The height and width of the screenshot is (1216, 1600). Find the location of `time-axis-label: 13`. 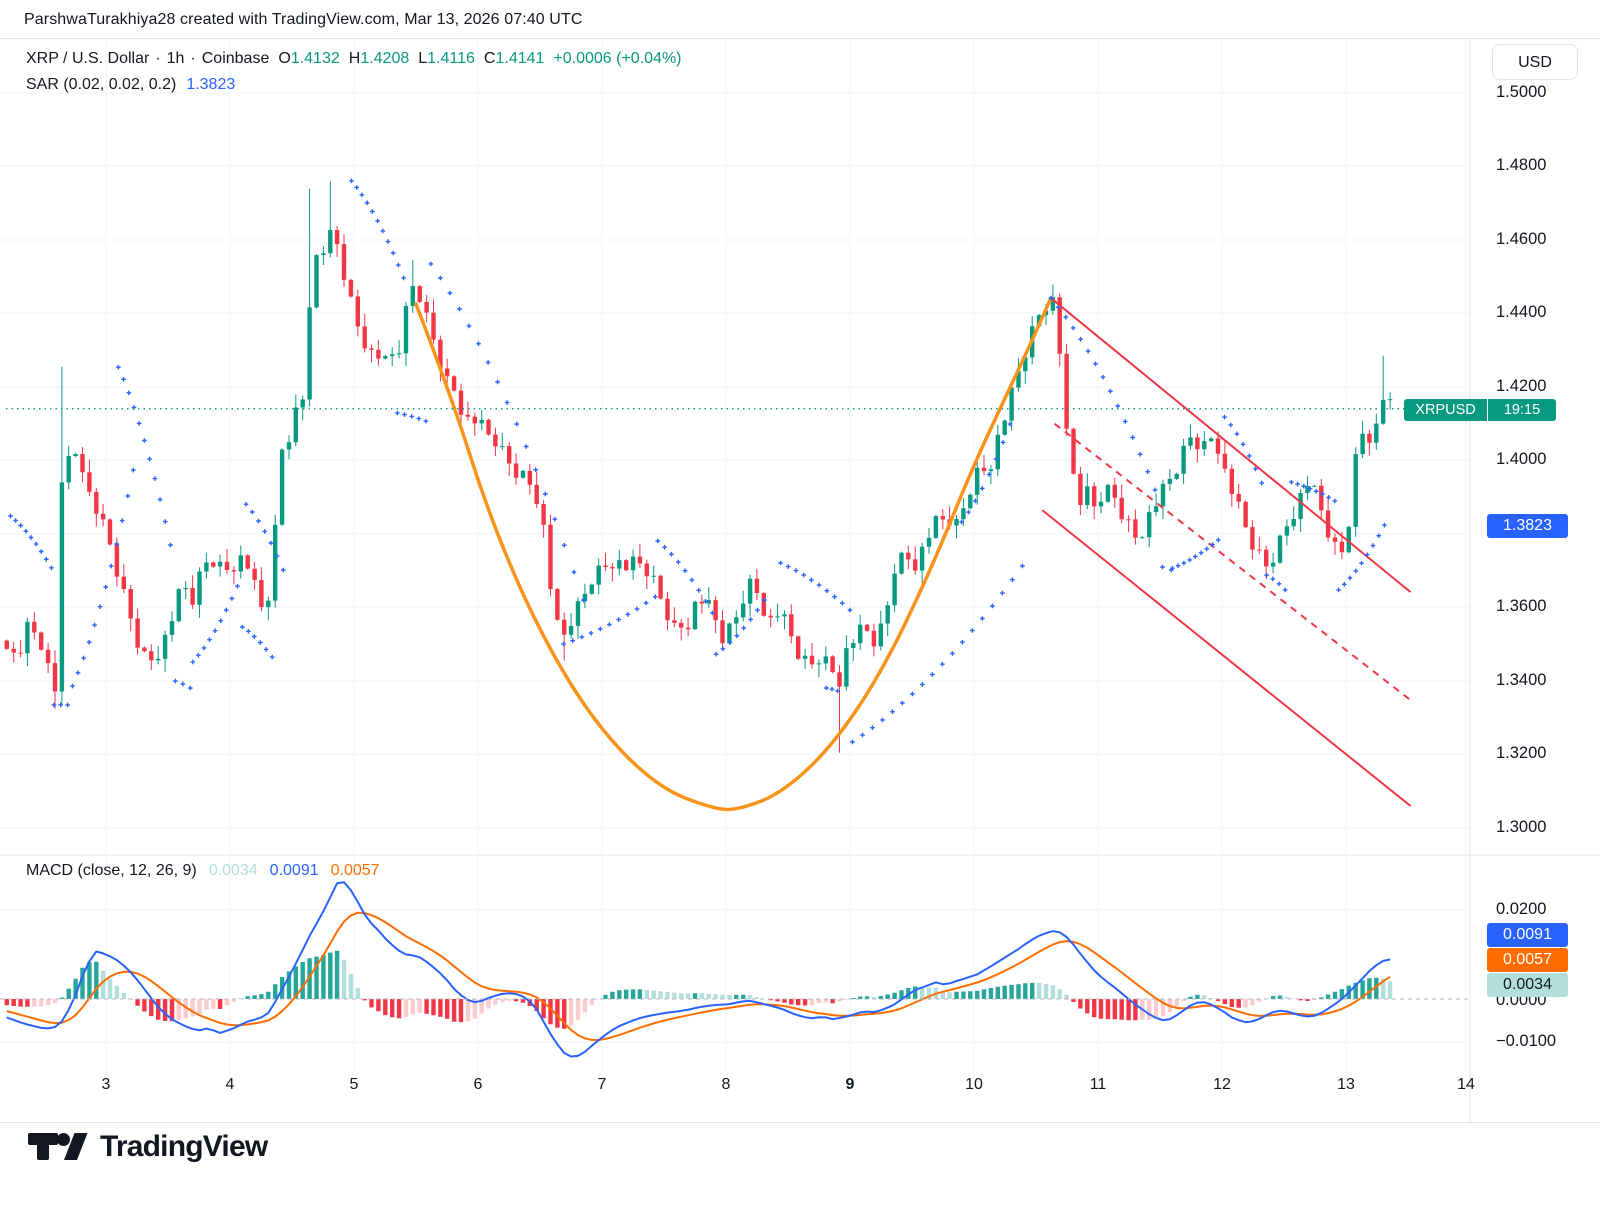

time-axis-label: 13 is located at coordinates (1346, 1084).